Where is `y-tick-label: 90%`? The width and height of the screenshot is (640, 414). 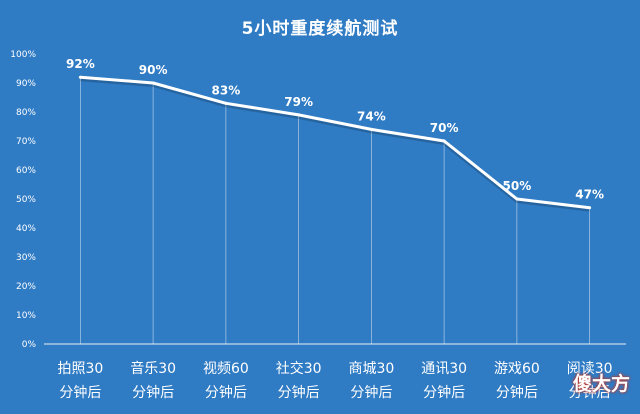 y-tick-label: 90% is located at coordinates (26, 84).